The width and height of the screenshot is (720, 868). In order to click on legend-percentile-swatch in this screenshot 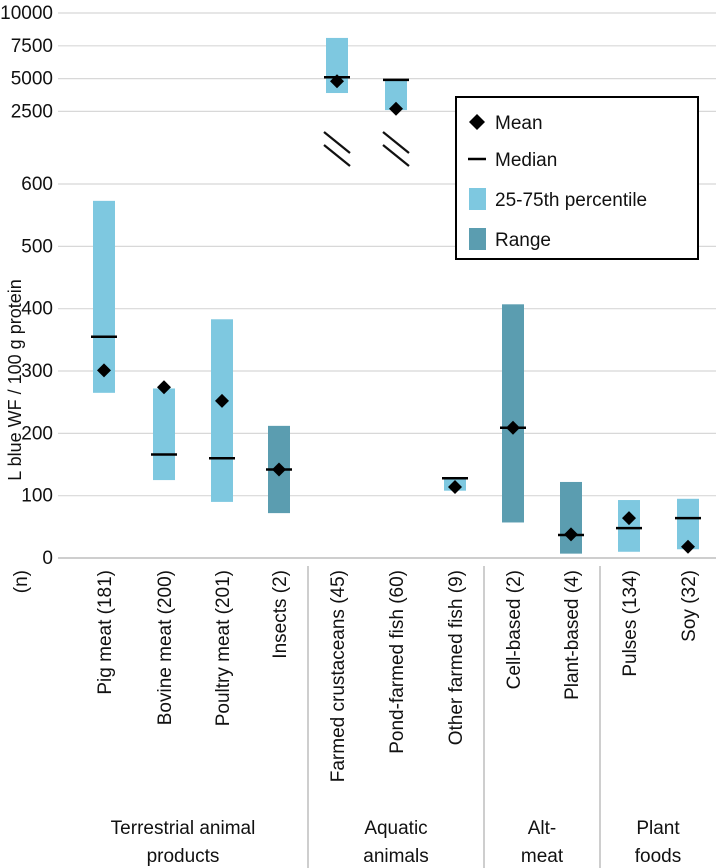, I will do `click(477, 199)`.